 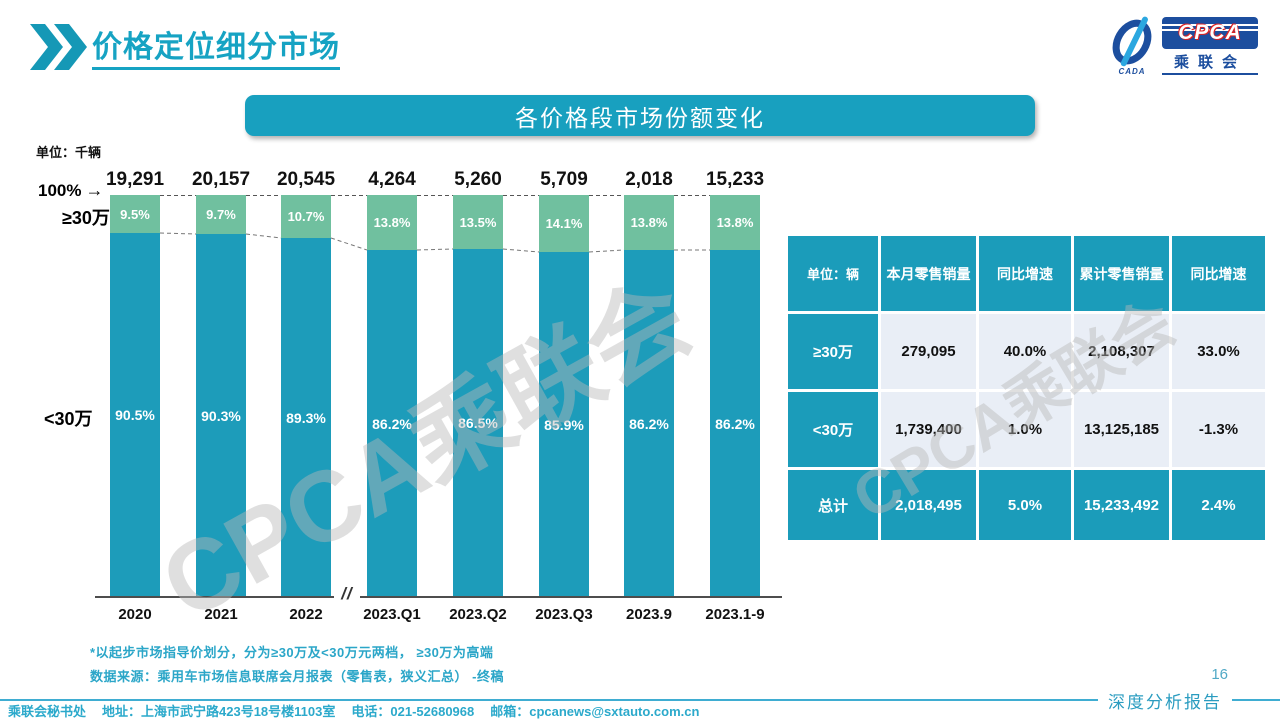 I want to click on x-axis-tick-label: 2023.9, so click(x=649, y=614).